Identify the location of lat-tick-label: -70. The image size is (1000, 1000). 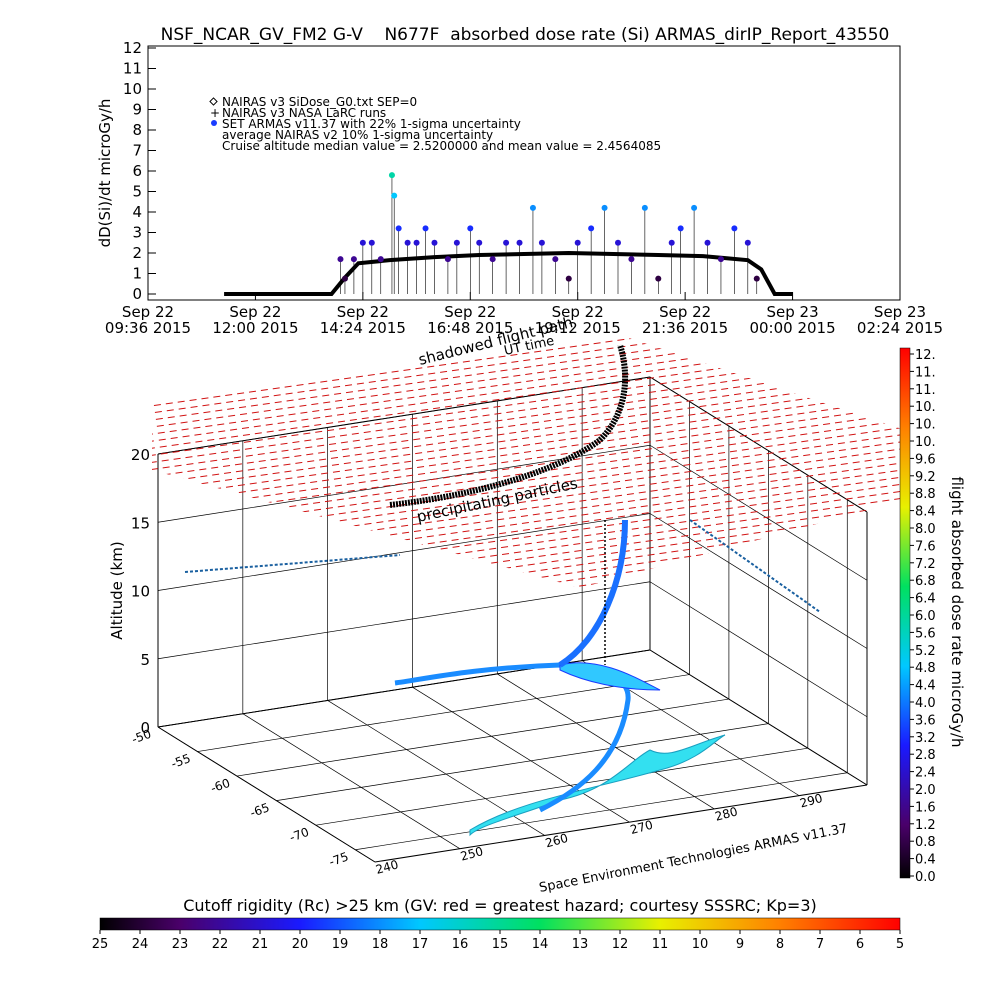
(299, 835).